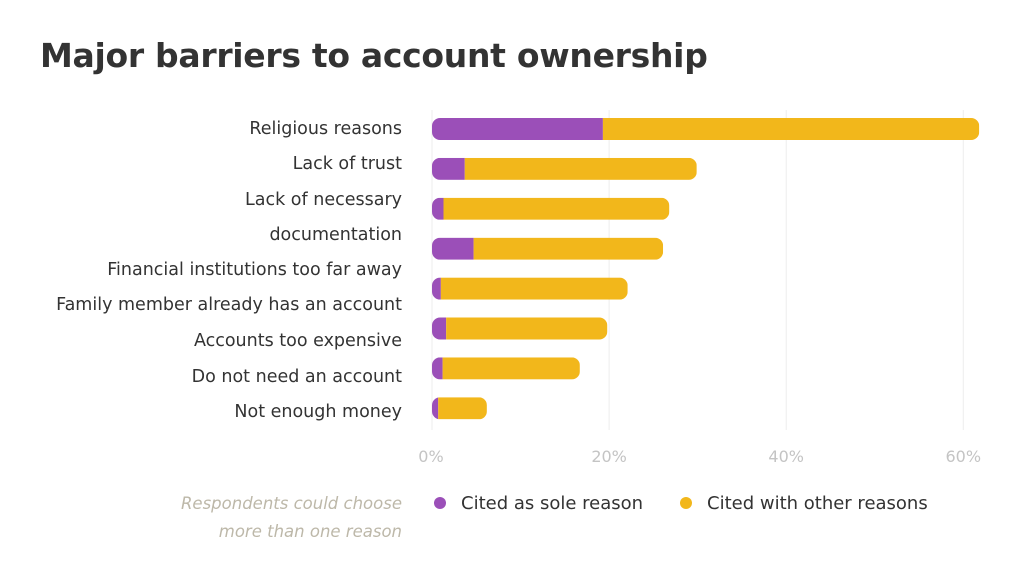 Image resolution: width=1024 pixels, height=567 pixels. I want to click on x-tick-label: 20%, so click(609, 456).